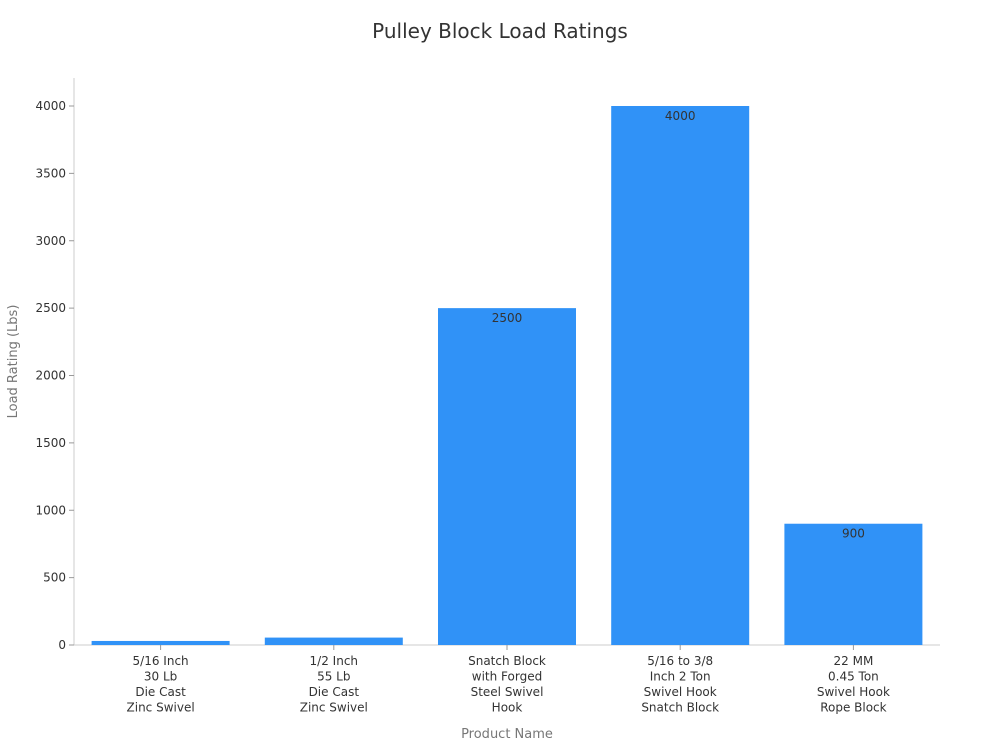  What do you see at coordinates (50, 106) in the screenshot?
I see `y-tick-label: 4000` at bounding box center [50, 106].